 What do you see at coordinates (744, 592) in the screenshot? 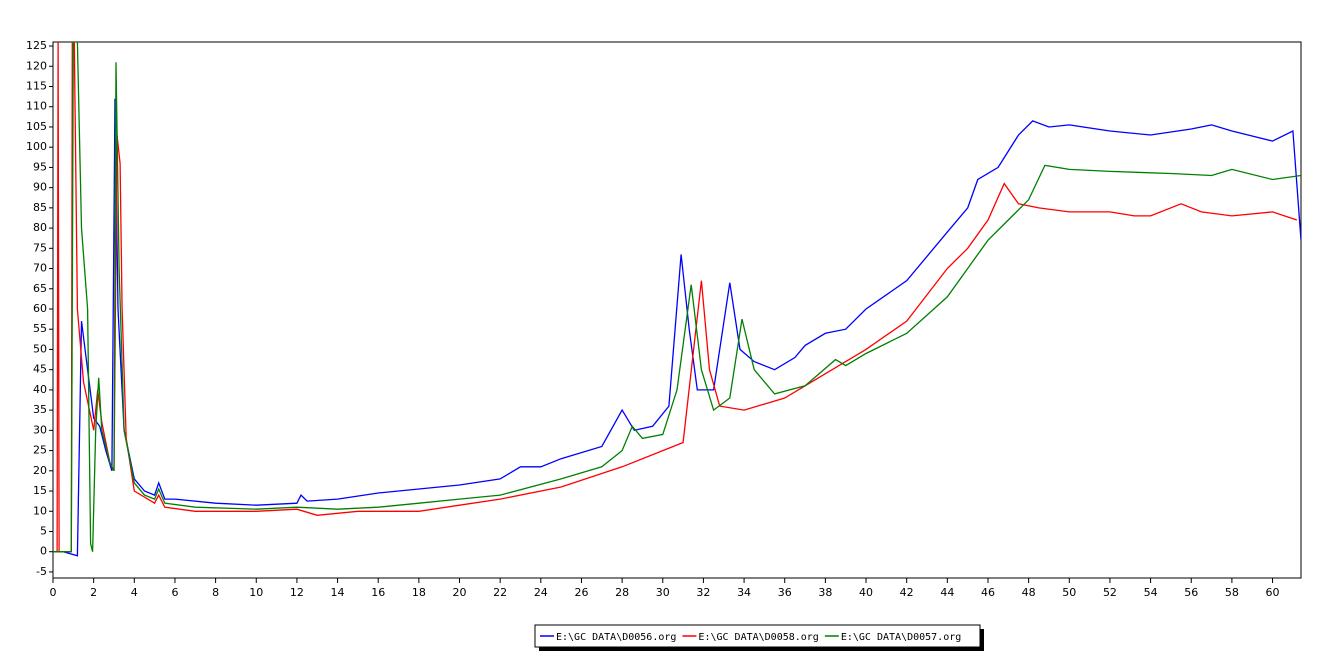
I see `x-tick-label: 34` at bounding box center [744, 592].